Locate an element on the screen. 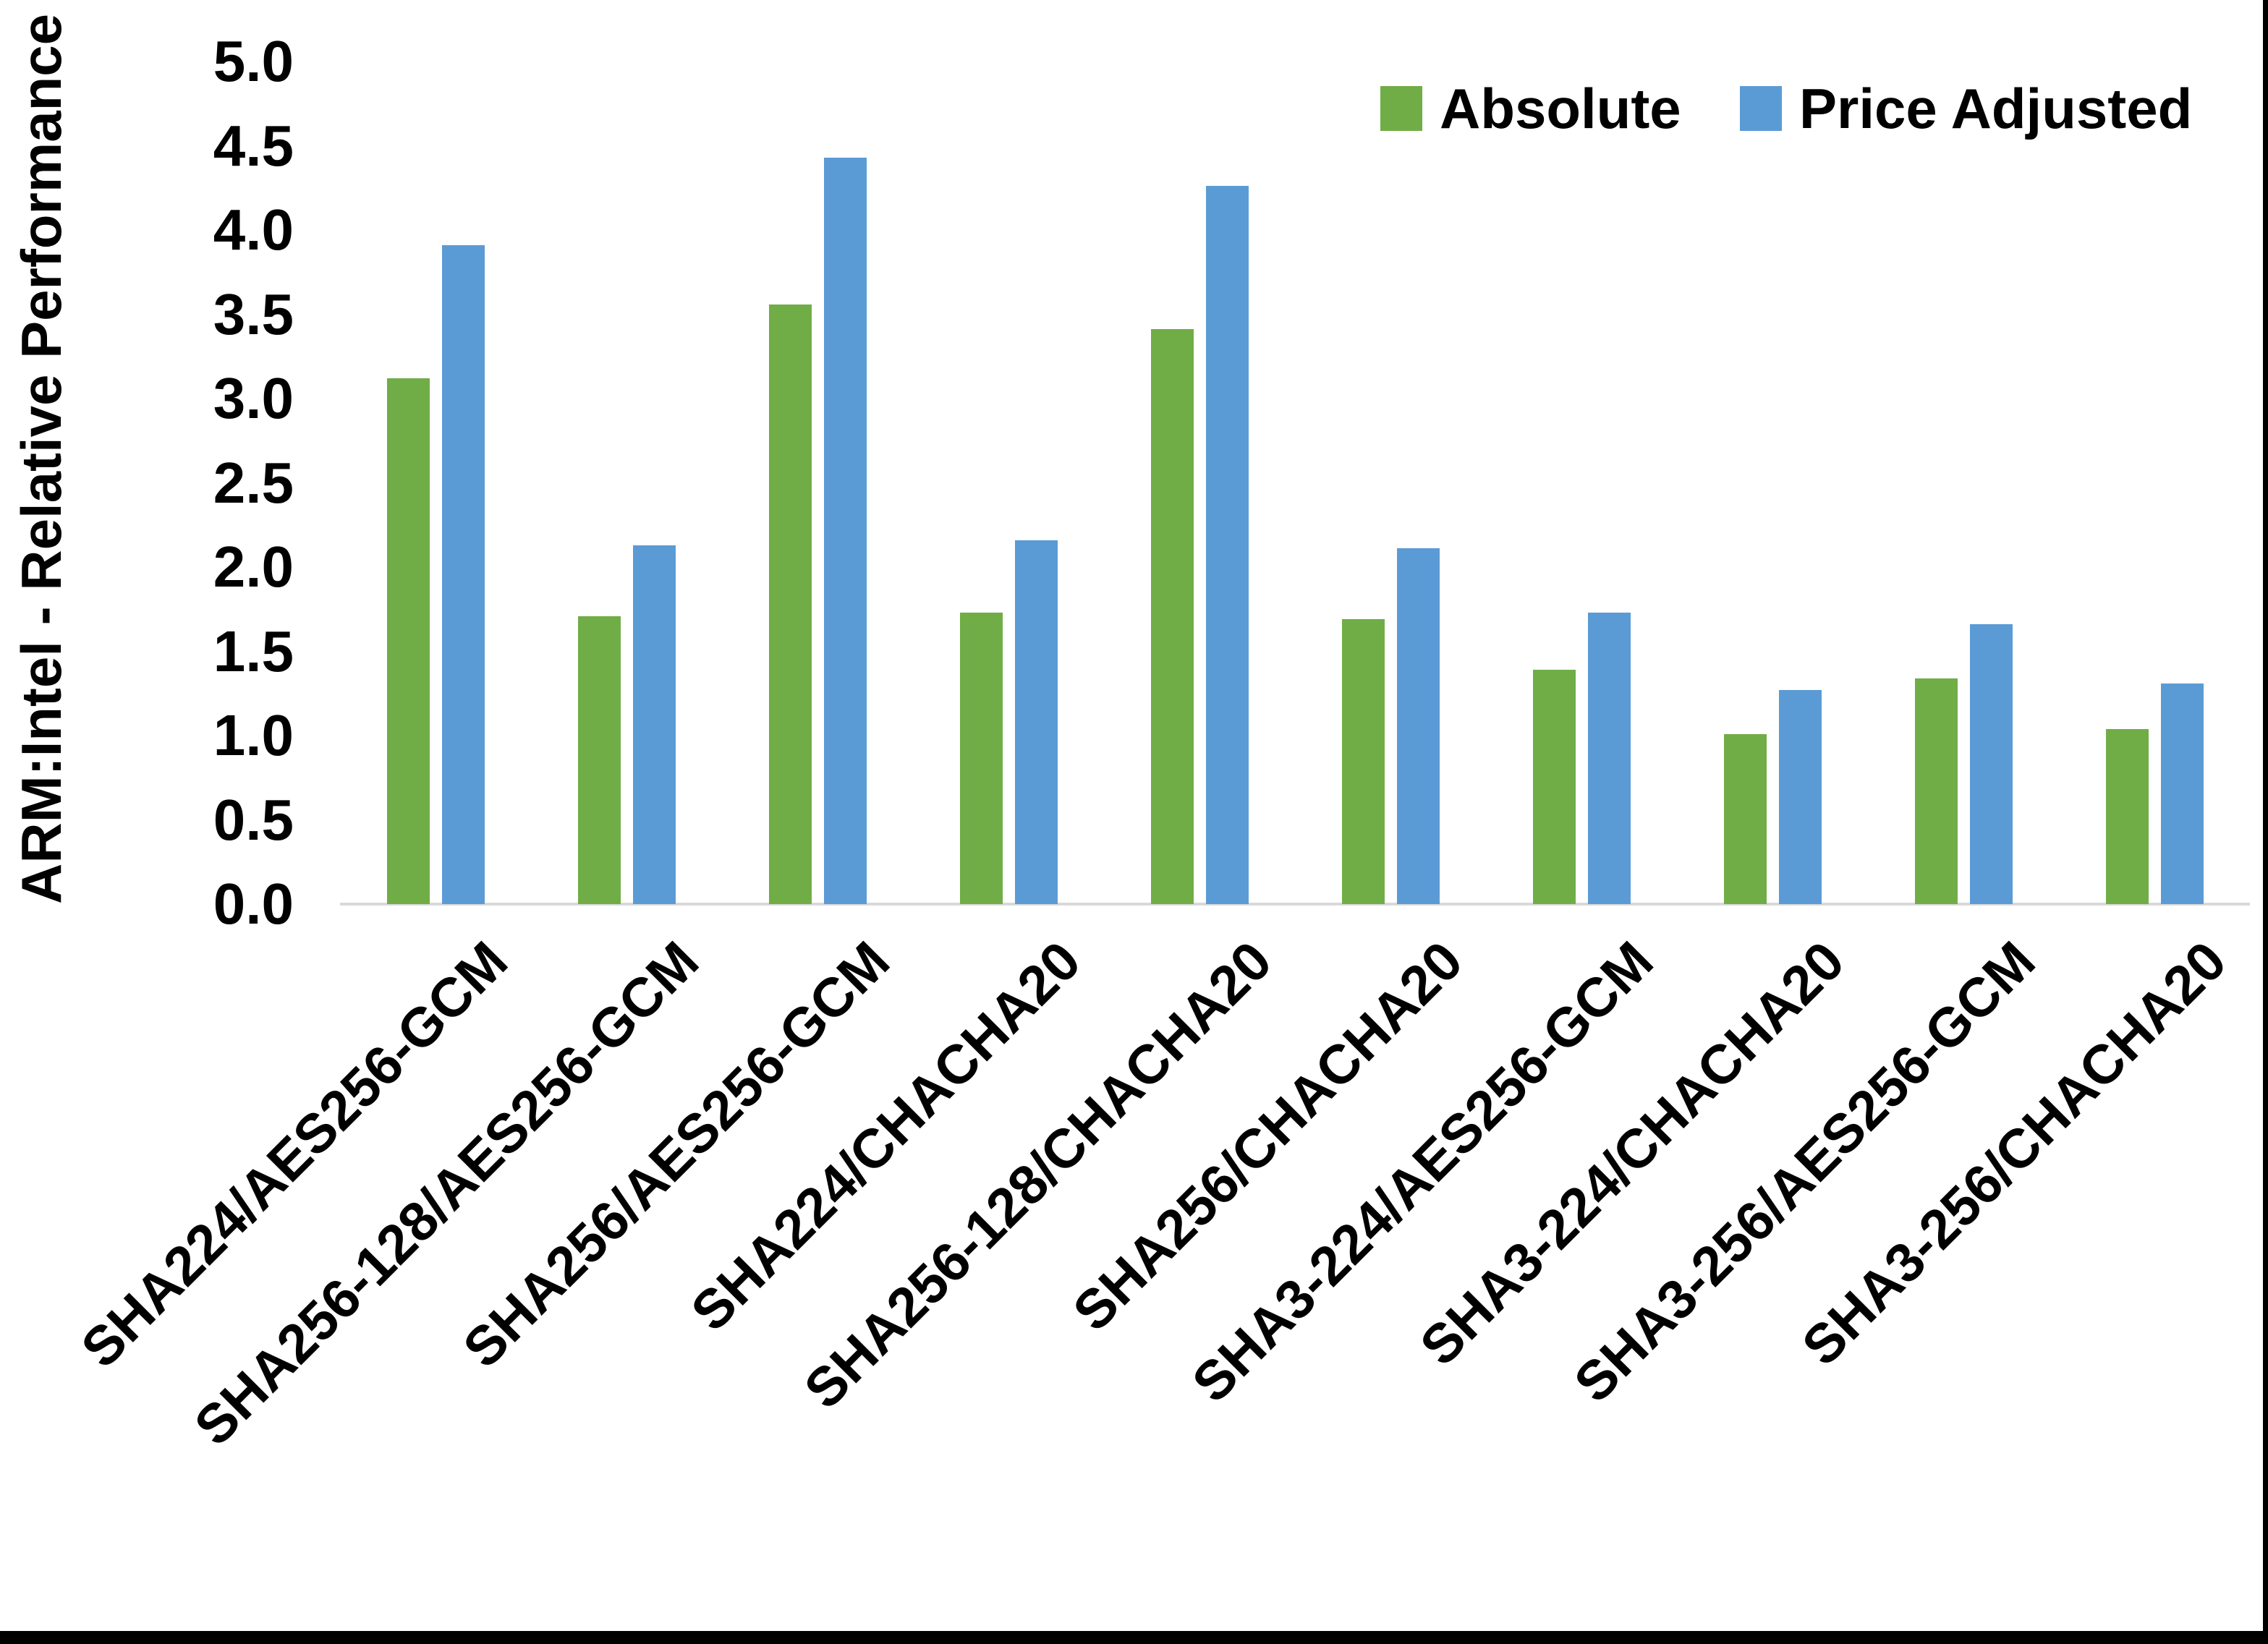 Image resolution: width=2268 pixels, height=1644 pixels. y-tick-label: 0.5 is located at coordinates (253, 819).